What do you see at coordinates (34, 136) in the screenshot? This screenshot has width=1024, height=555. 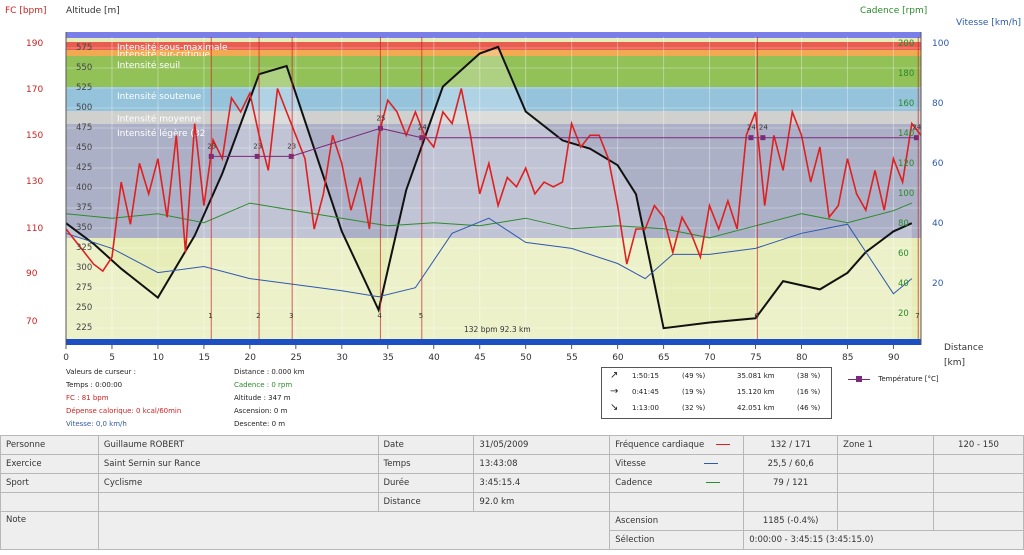 I see `fc-tick: 150` at bounding box center [34, 136].